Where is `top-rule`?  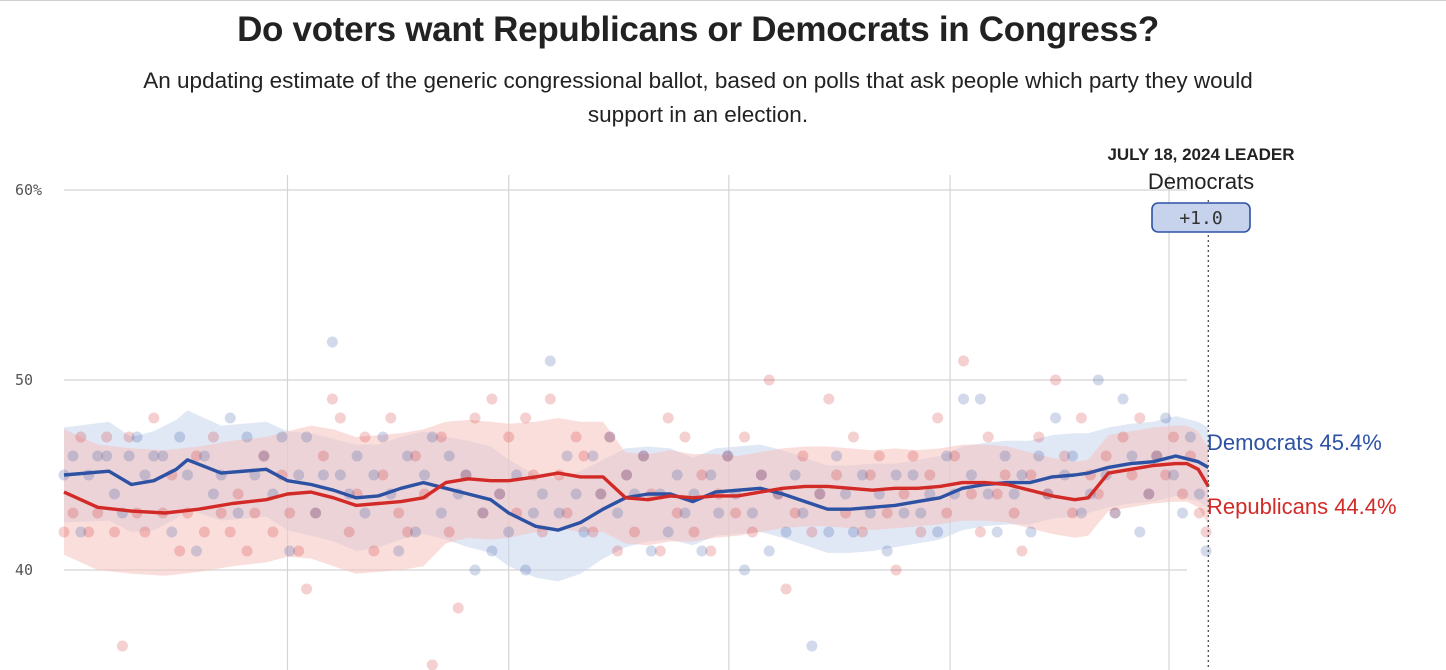
top-rule is located at coordinates (723, 0).